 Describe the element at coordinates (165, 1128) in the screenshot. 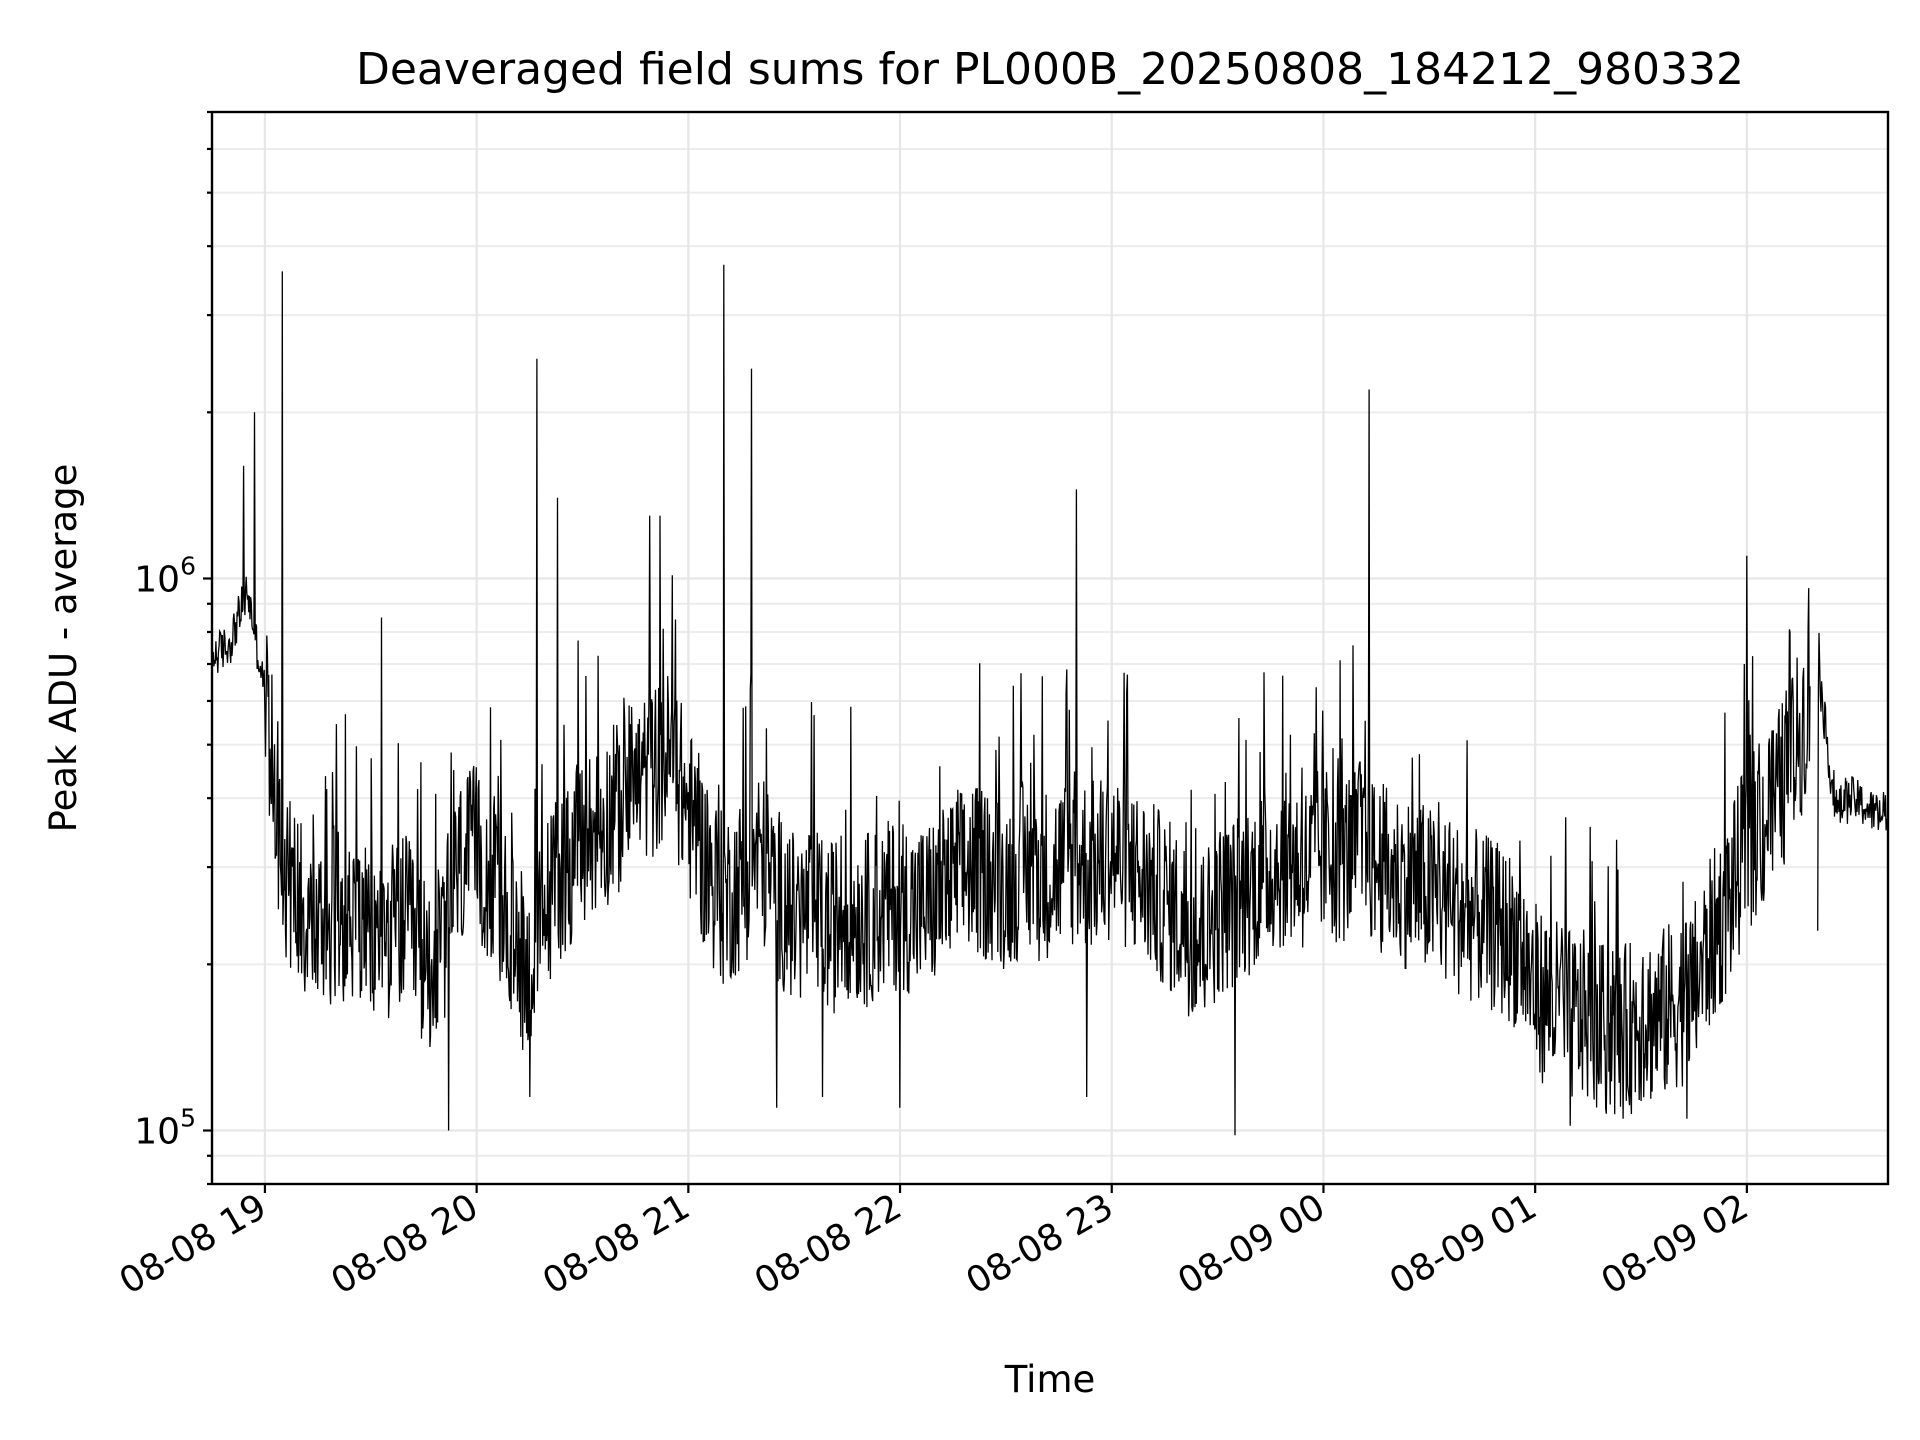

I see `y-tick-label: 10⁵` at that location.